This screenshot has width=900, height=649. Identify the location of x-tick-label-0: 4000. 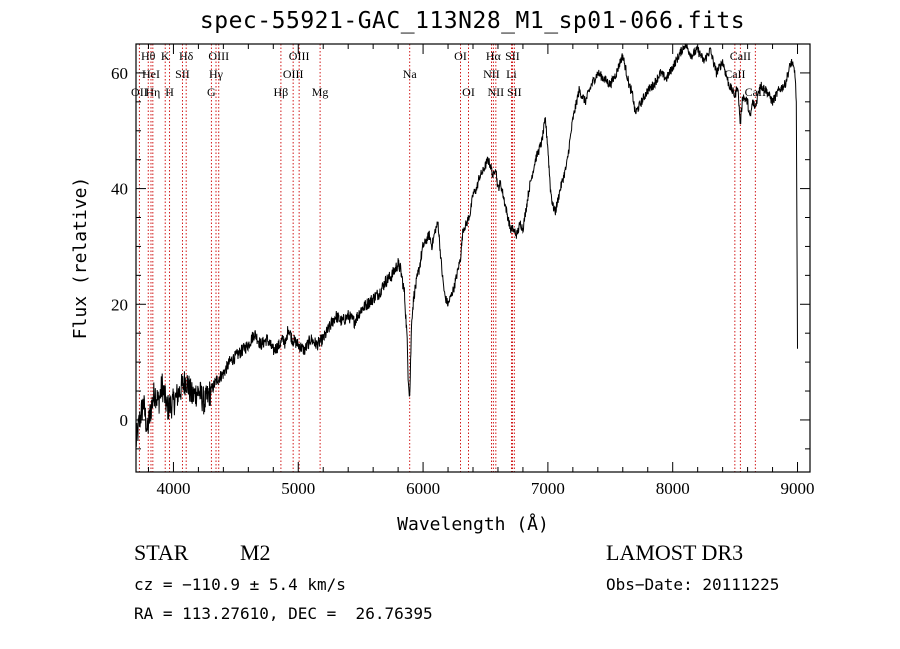
(173, 488).